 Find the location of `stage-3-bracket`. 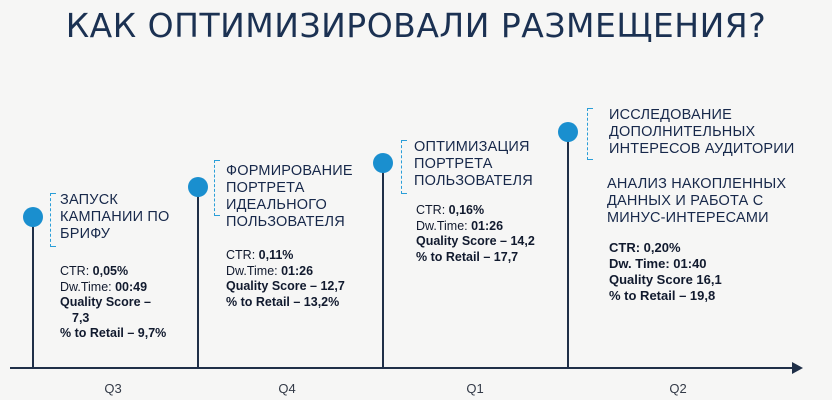

stage-3-bracket is located at coordinates (404, 167).